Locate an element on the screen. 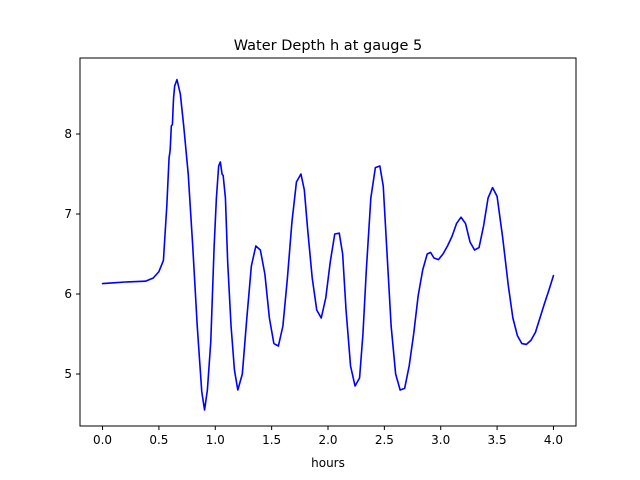  x-tick-label: 3.5 is located at coordinates (497, 440).